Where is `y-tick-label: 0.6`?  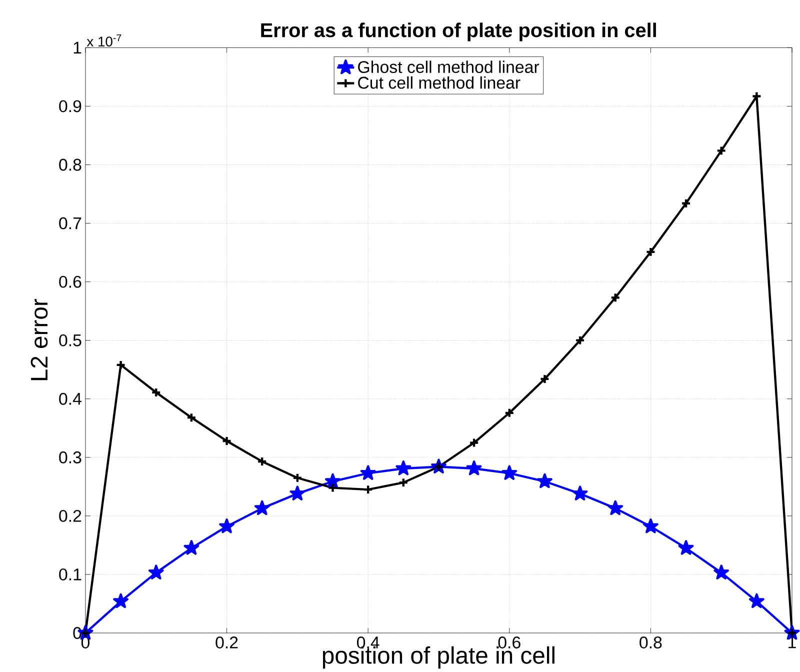
y-tick-label: 0.6 is located at coordinates (70, 282).